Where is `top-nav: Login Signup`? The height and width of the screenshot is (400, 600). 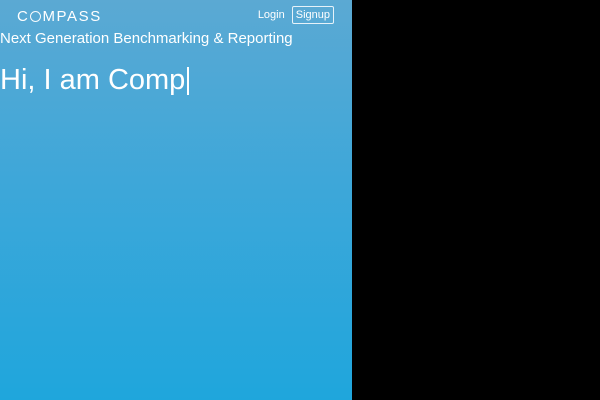
top-nav: Login Signup is located at coordinates (295, 15).